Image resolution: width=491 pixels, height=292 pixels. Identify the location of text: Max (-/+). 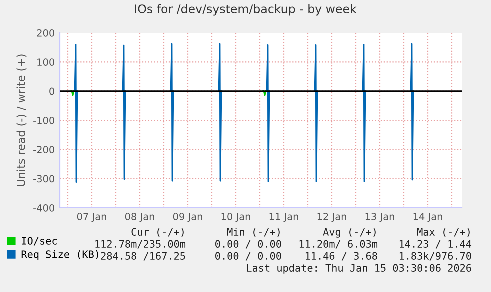
(443, 233).